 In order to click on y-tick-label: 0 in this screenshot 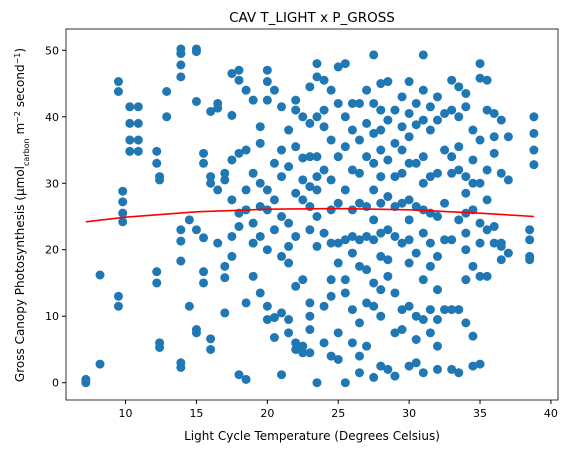, I will do `click(55, 383)`.